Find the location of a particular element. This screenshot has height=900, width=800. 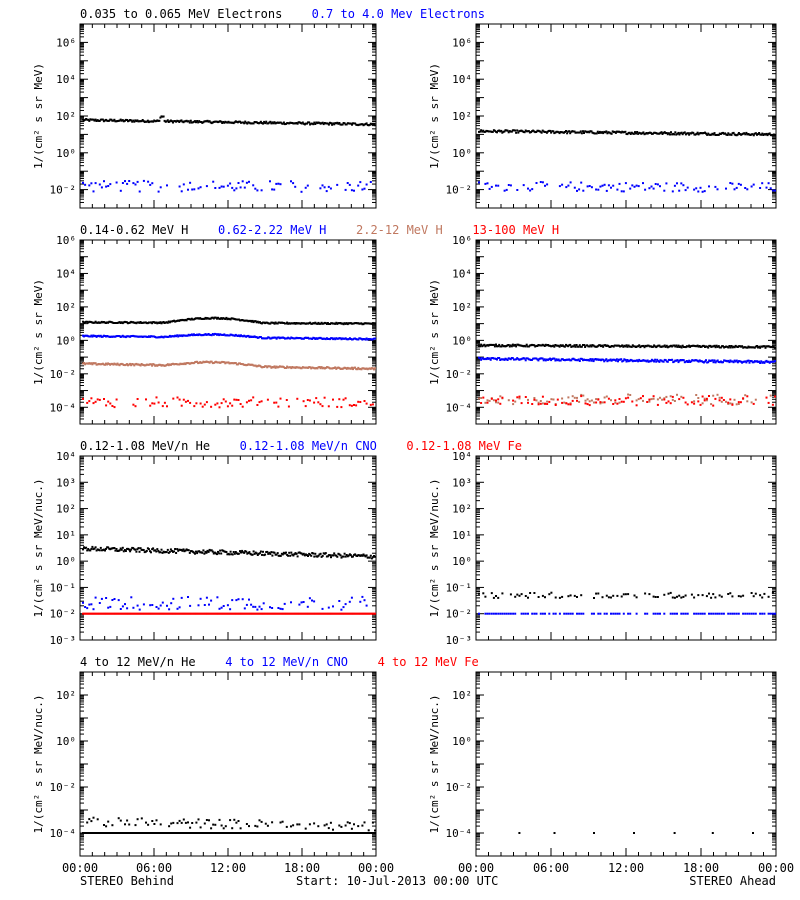

legend-entry: 0.12-1.08 MeV/n He is located at coordinates (145, 446).